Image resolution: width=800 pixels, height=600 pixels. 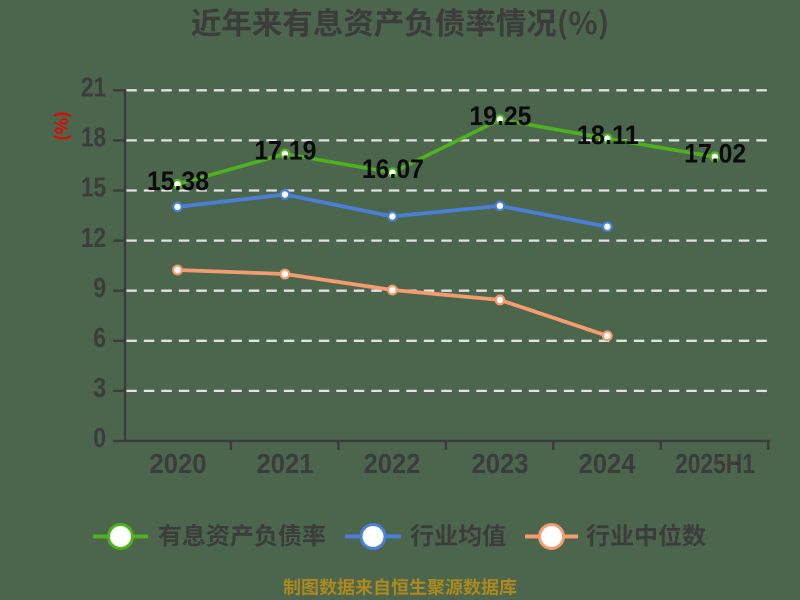 What do you see at coordinates (178, 463) in the screenshot?
I see `svg-text: 2020` at bounding box center [178, 463].